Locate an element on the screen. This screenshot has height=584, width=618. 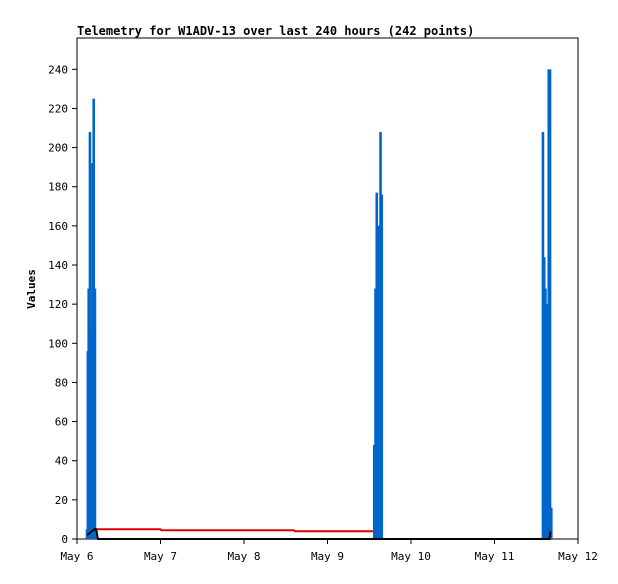
x-tick-label: May 12 is located at coordinates (578, 556).